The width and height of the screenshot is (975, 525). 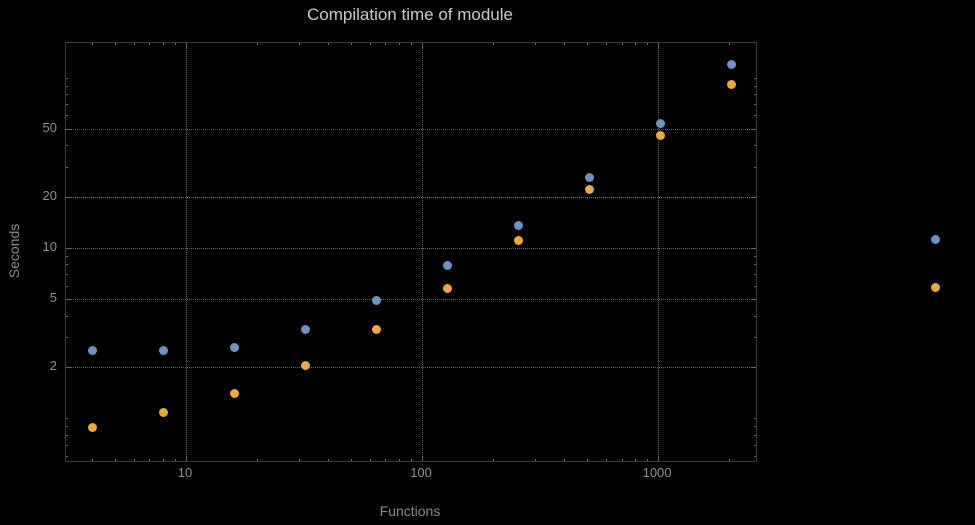 What do you see at coordinates (410, 14) in the screenshot?
I see `chart-title: Compilation time of module` at bounding box center [410, 14].